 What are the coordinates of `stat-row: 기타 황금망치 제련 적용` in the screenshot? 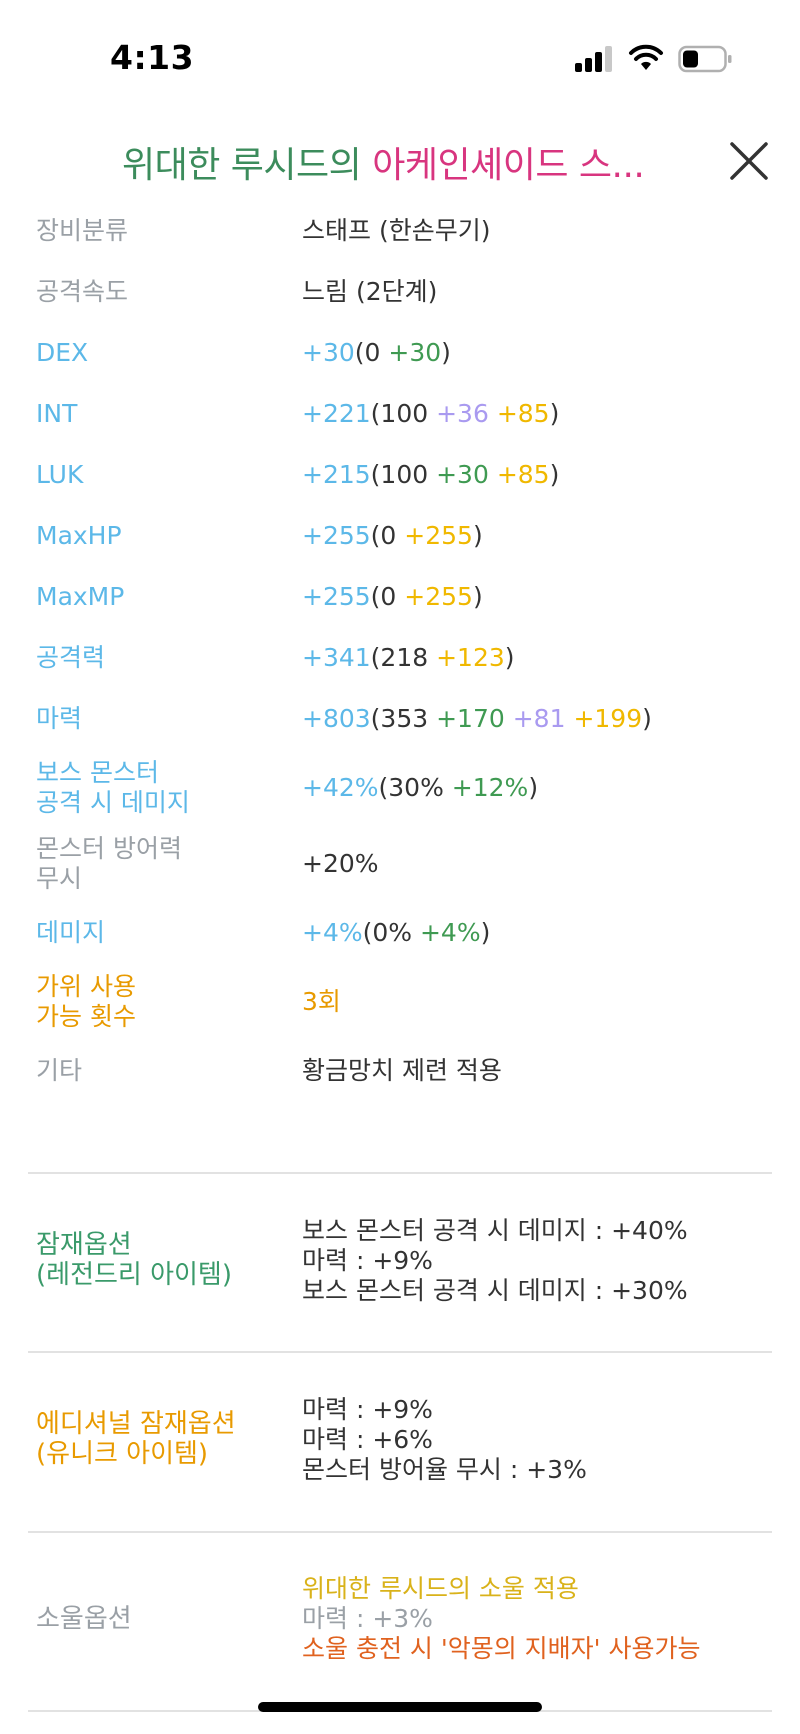 It's located at (400, 1070).